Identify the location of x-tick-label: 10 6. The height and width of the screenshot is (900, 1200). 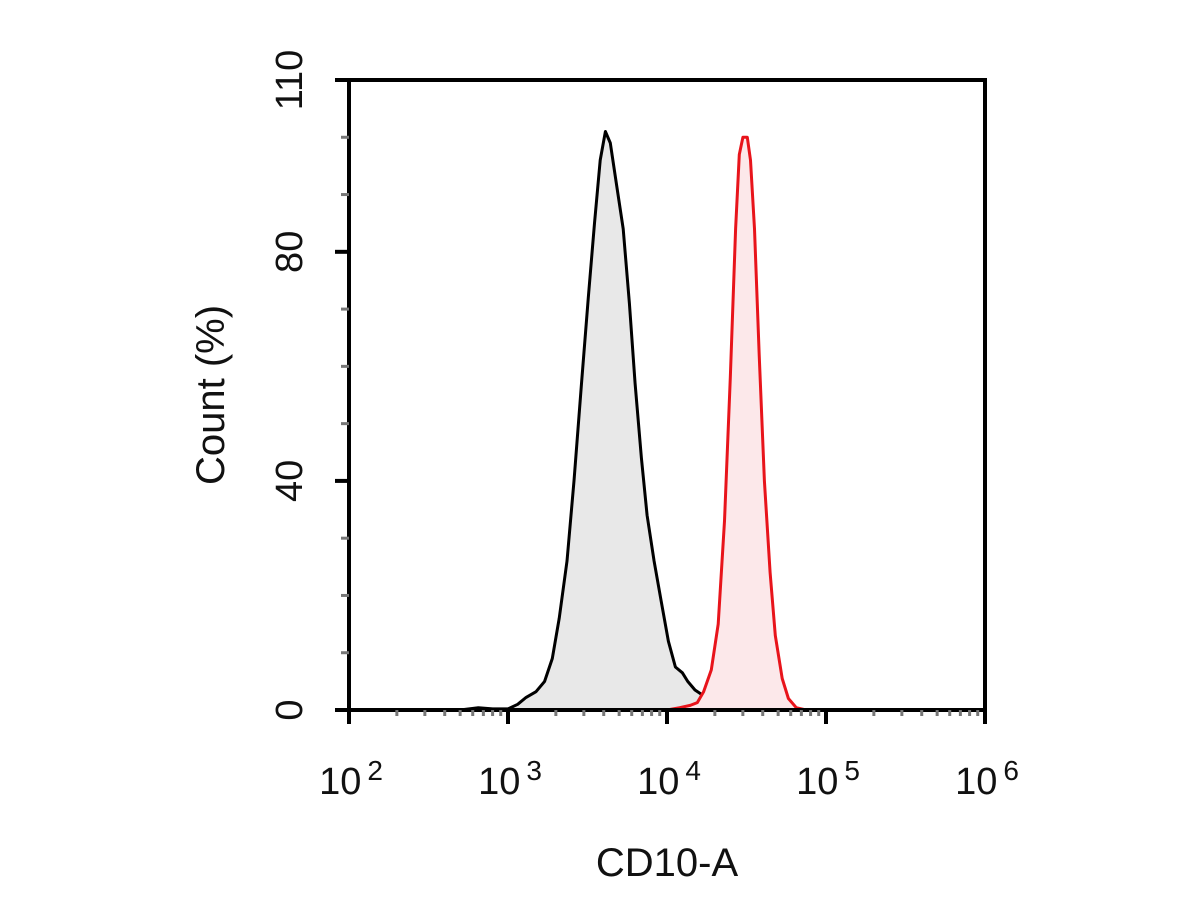
(987, 779).